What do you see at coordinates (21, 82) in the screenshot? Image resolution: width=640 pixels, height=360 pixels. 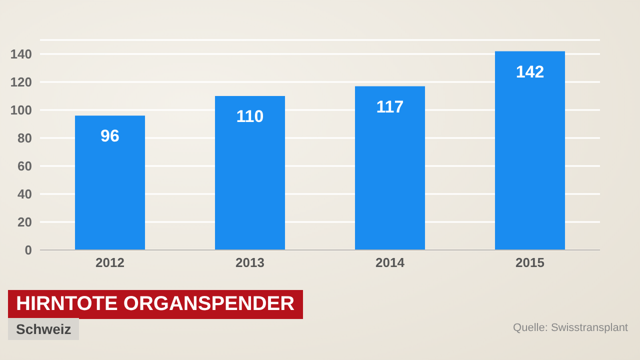 I see `y-tick-label: 120` at bounding box center [21, 82].